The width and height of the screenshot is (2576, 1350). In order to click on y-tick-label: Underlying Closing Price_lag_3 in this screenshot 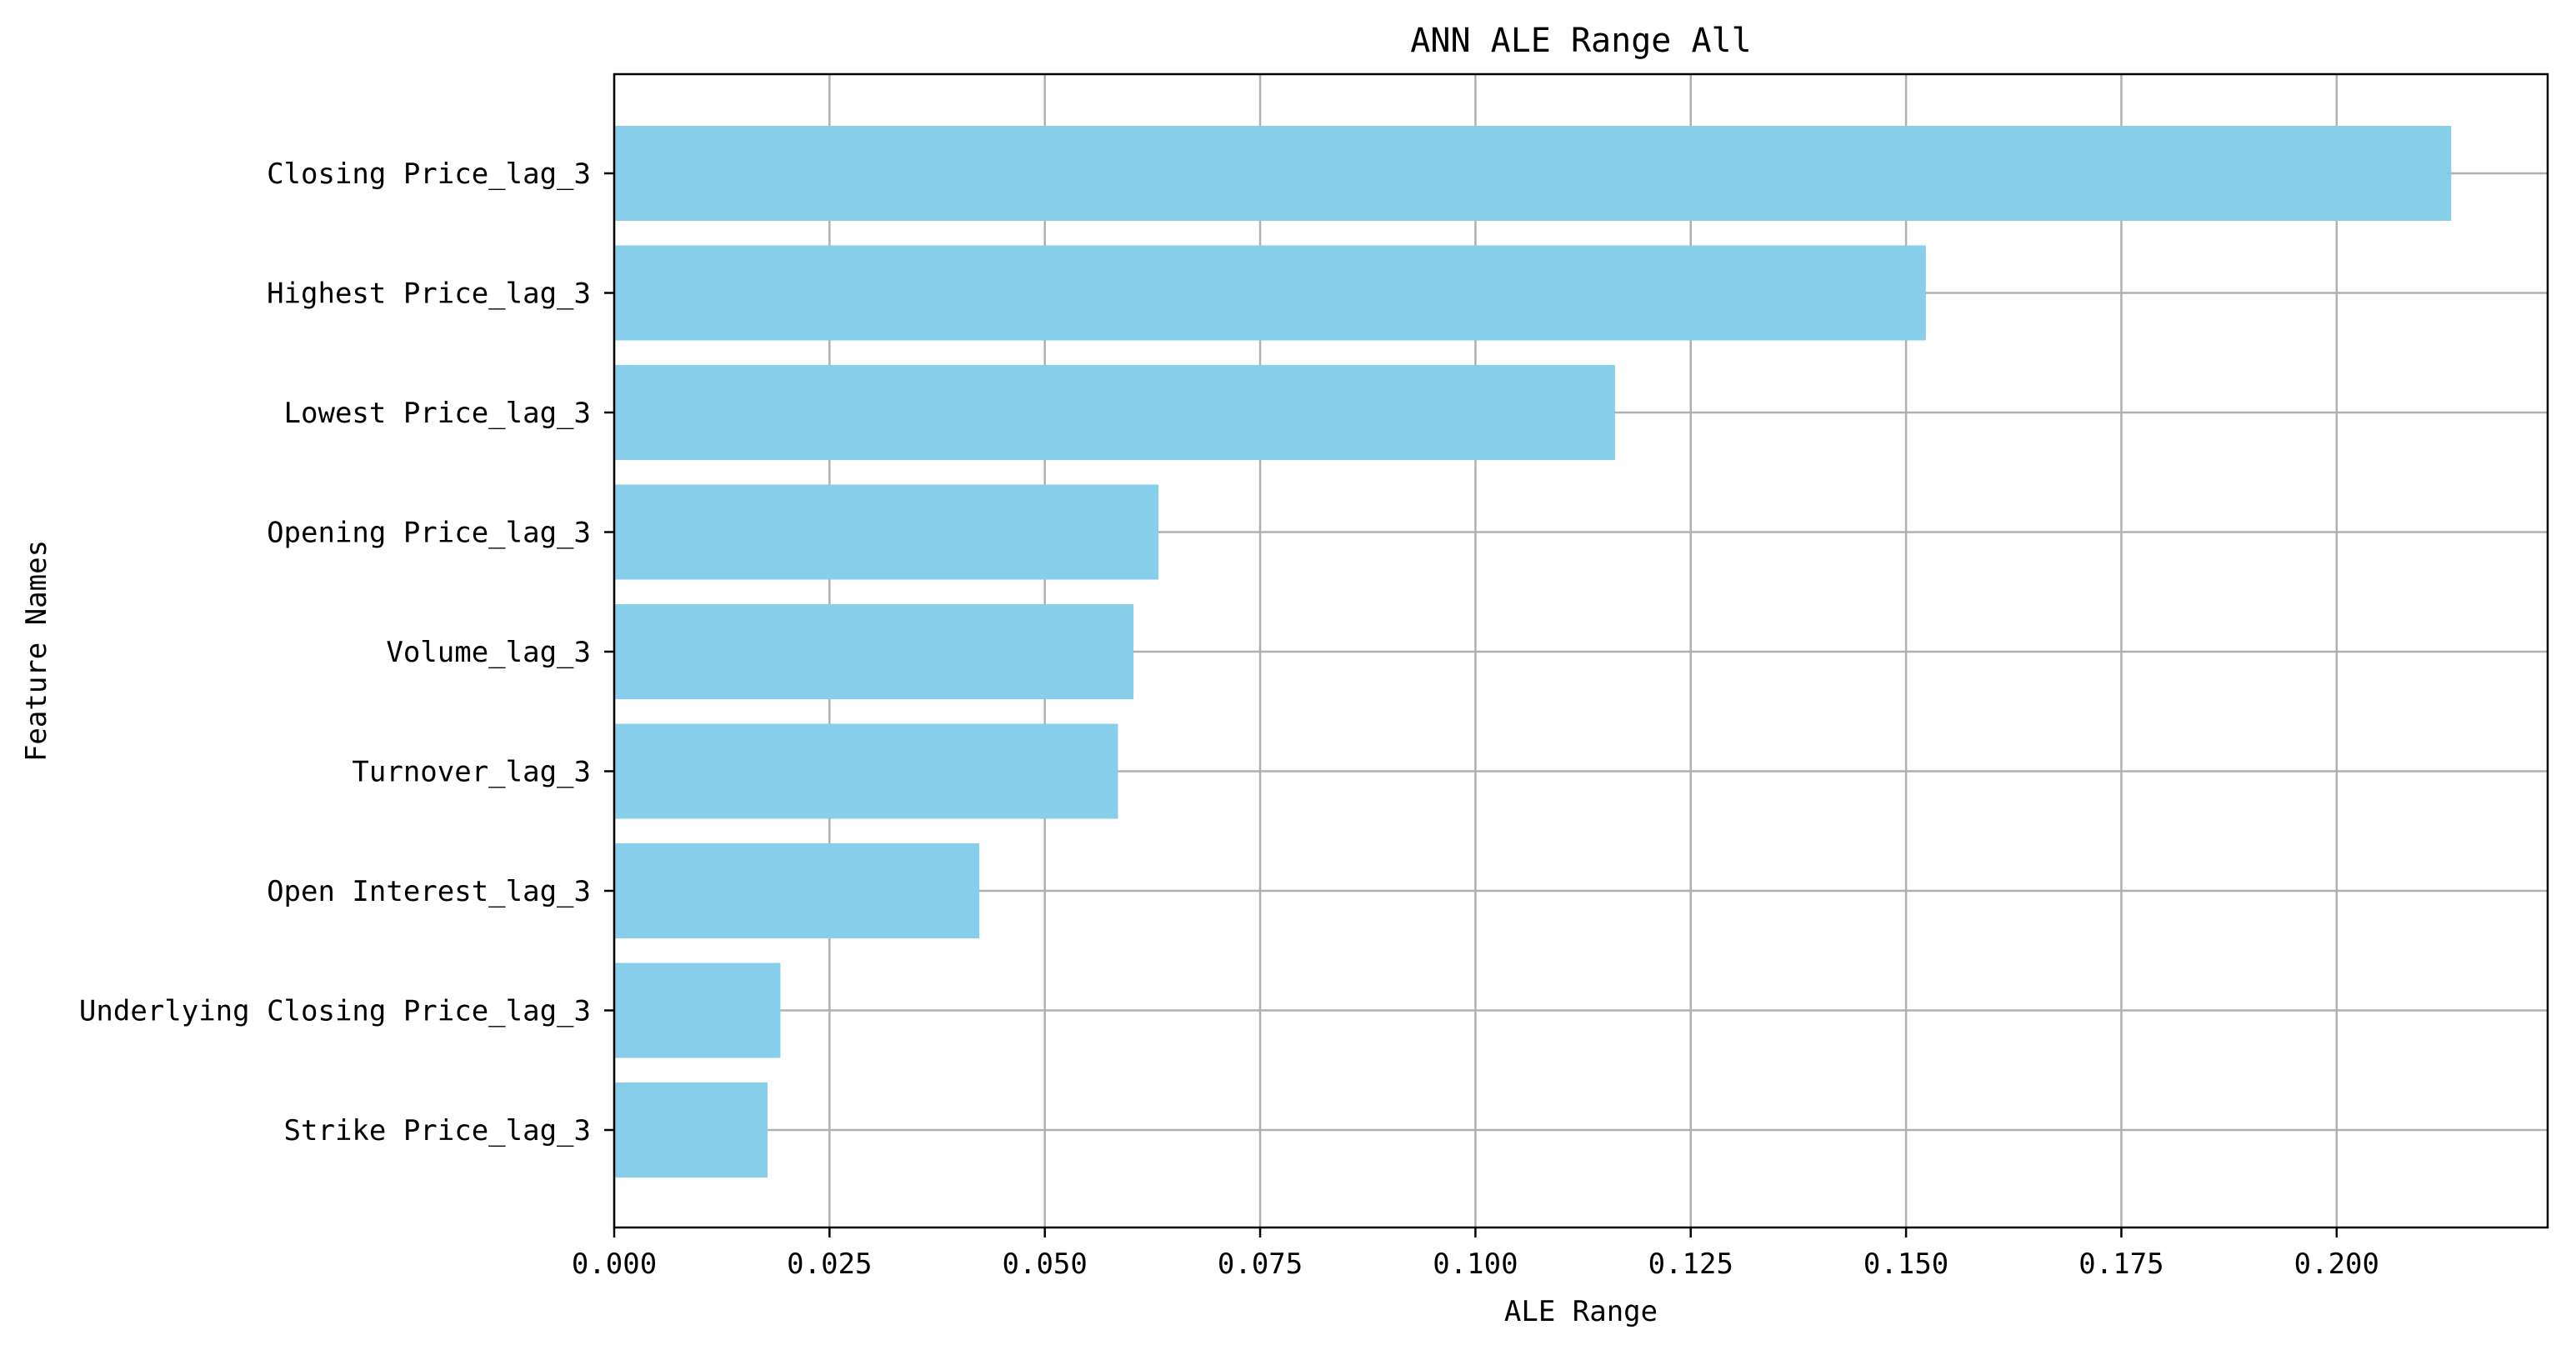, I will do `click(335, 1011)`.